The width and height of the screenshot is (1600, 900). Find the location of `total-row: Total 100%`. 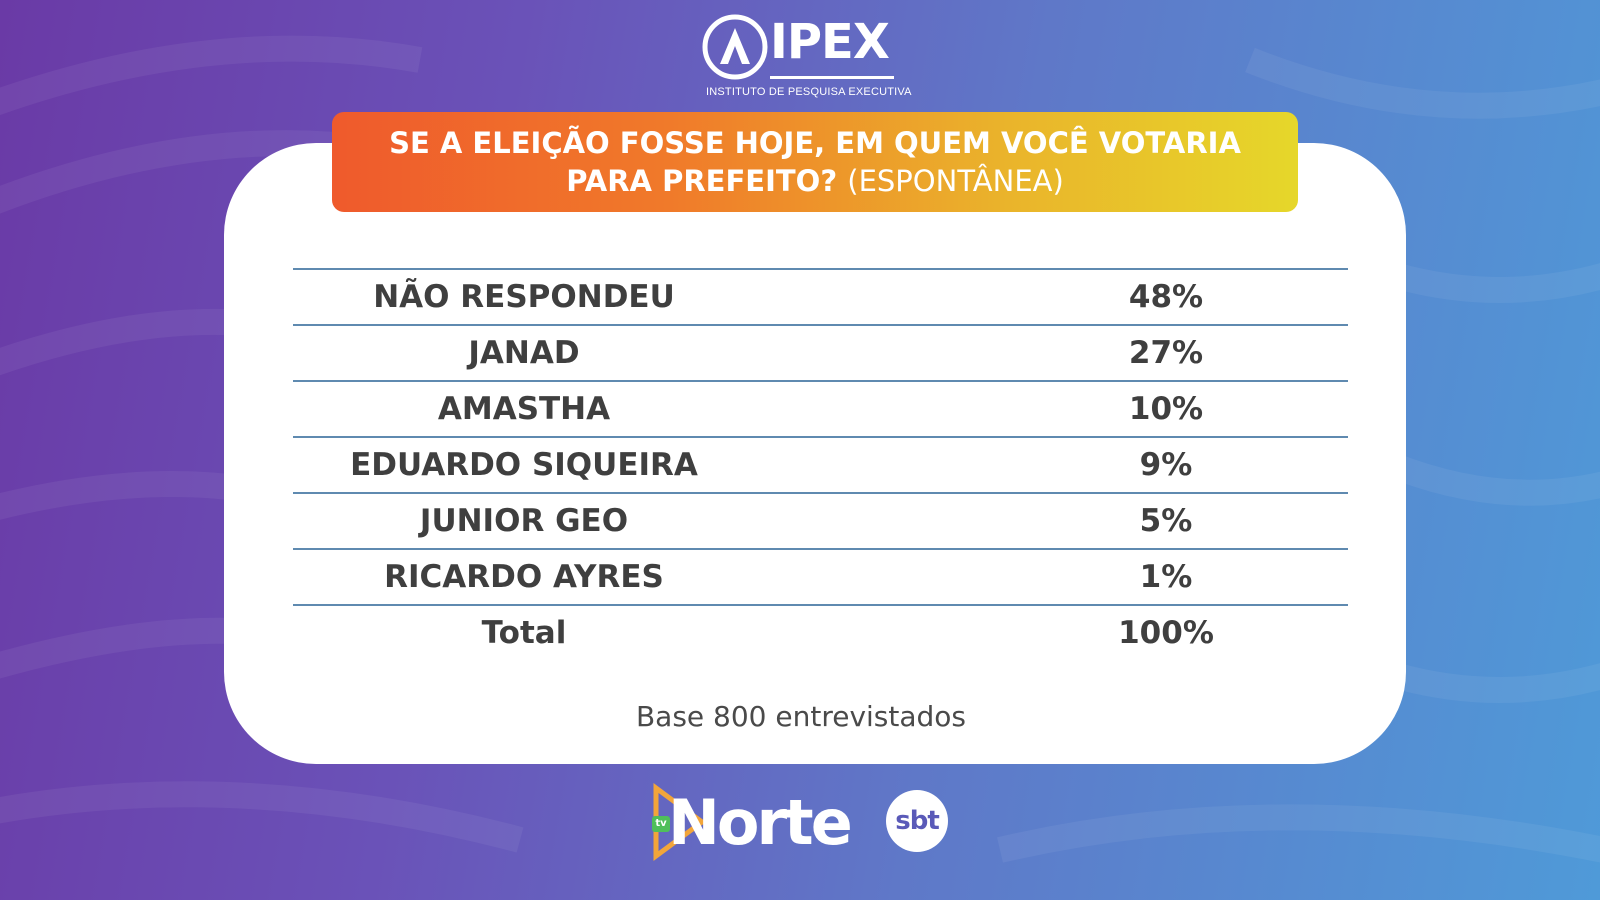

total-row: Total 100% is located at coordinates (820, 632).